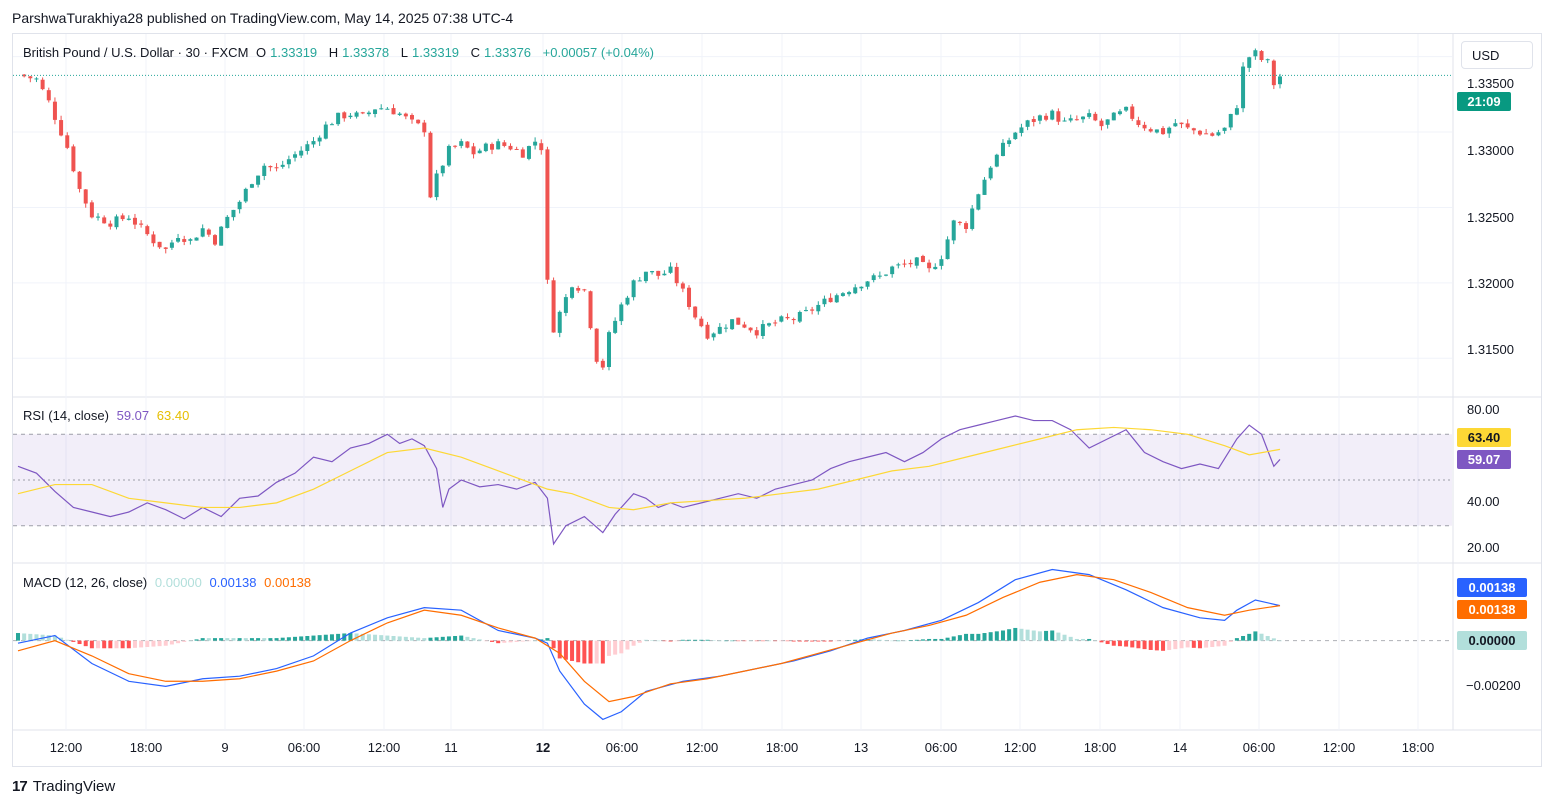 The width and height of the screenshot is (1554, 809). Describe the element at coordinates (1484, 459) in the screenshot. I see `rsi-tag: 59.07` at that location.